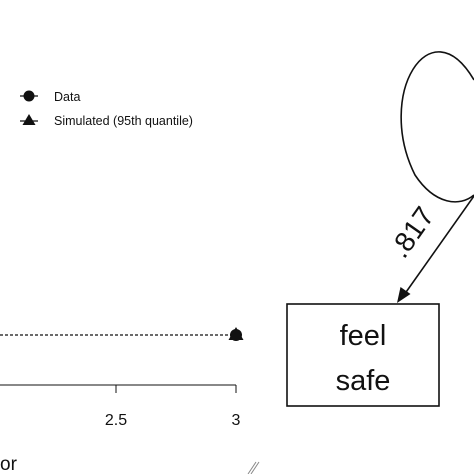 Image resolution: width=474 pixels, height=474 pixels. What do you see at coordinates (123, 121) in the screenshot?
I see `legend-simulated-label: Simulated (95th quantile)` at bounding box center [123, 121].